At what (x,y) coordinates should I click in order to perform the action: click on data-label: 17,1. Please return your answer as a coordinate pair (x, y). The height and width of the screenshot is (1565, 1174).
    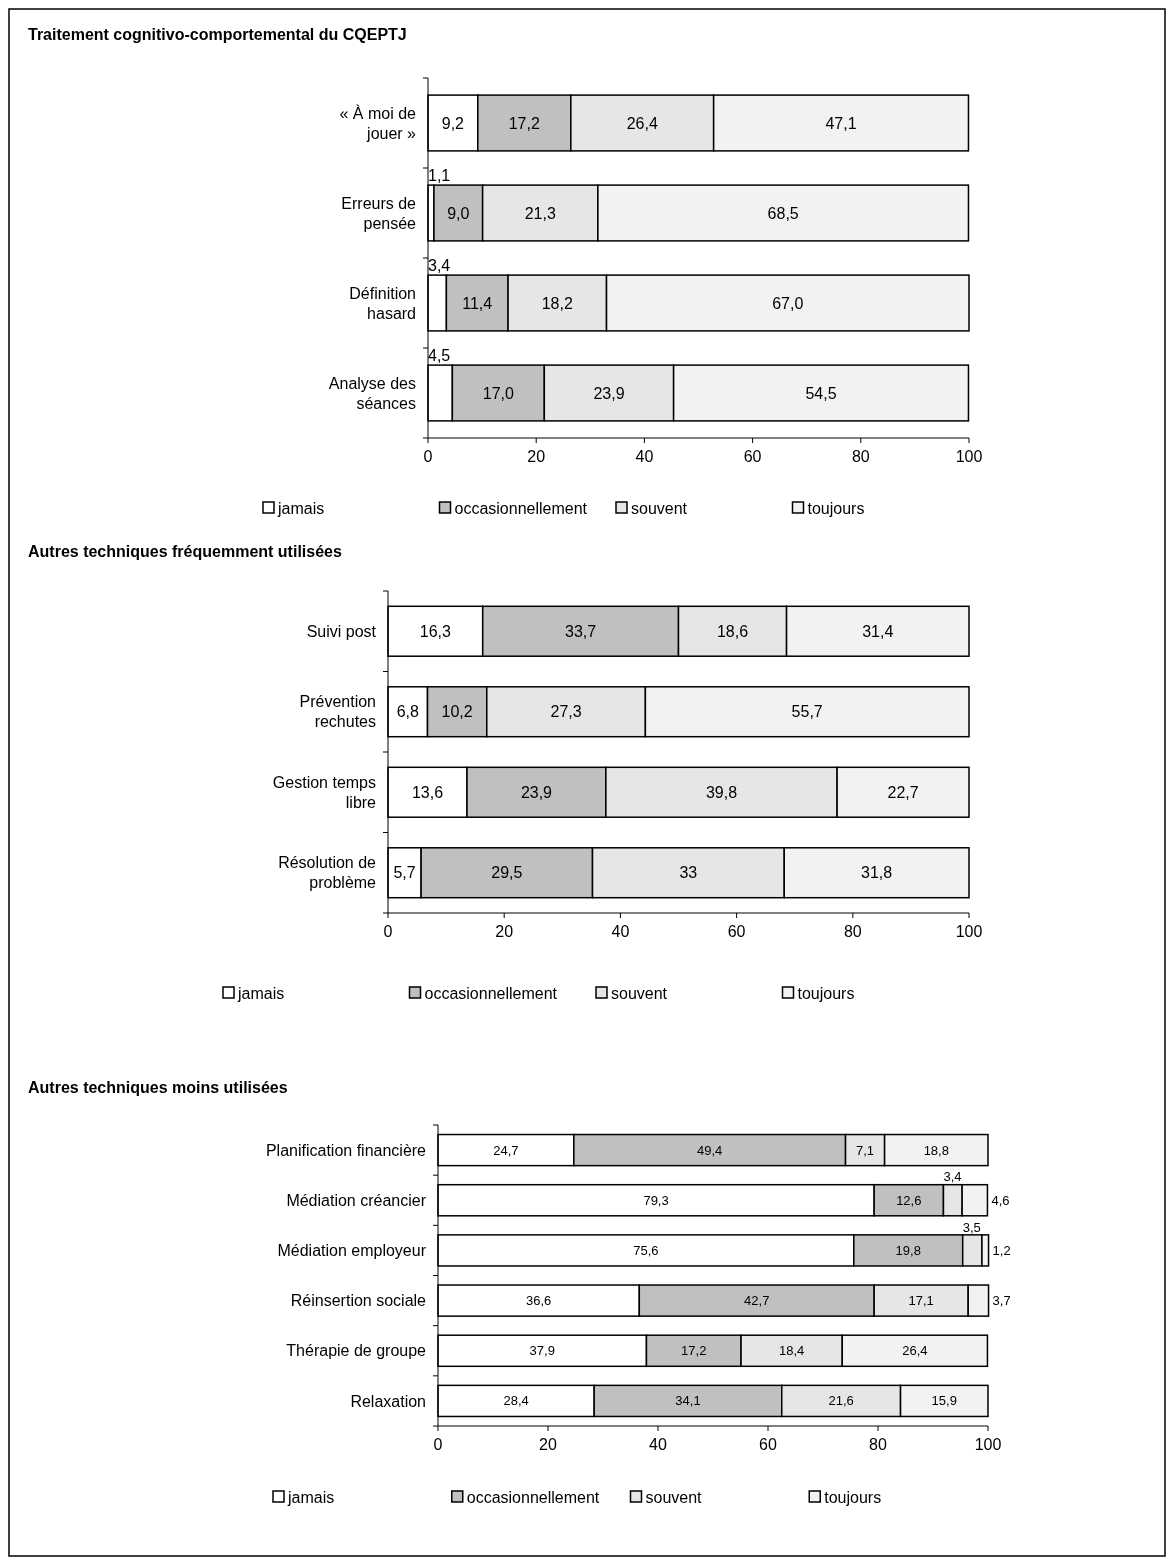
    Looking at the image, I should click on (921, 1301).